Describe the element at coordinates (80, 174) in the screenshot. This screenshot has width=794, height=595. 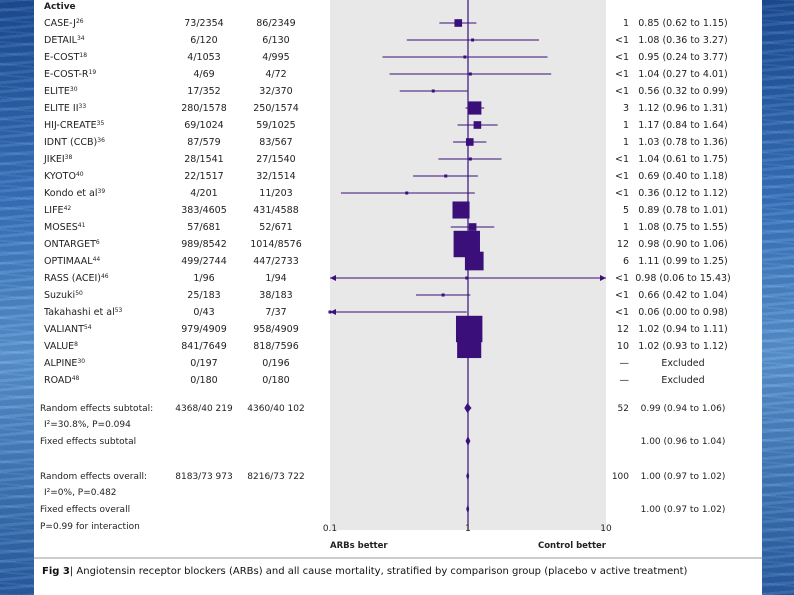
I see `study-ref: 40` at that location.